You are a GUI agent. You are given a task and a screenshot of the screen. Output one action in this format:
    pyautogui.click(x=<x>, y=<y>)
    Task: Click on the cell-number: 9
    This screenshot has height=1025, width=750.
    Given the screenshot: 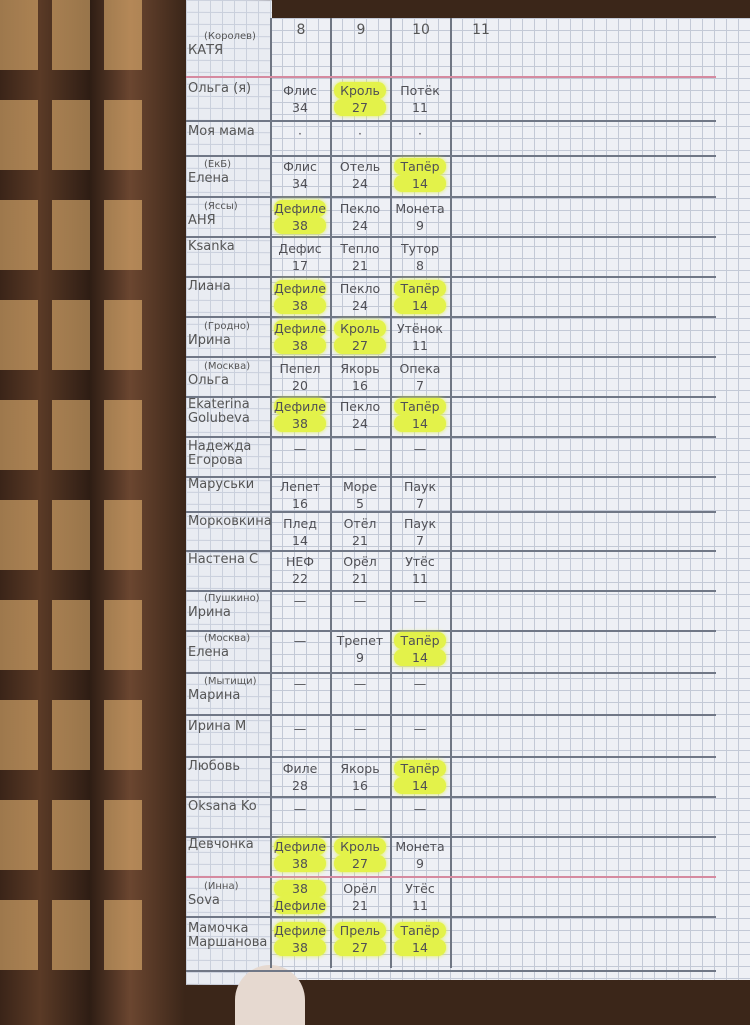 What is the action you would take?
    pyautogui.click(x=360, y=657)
    